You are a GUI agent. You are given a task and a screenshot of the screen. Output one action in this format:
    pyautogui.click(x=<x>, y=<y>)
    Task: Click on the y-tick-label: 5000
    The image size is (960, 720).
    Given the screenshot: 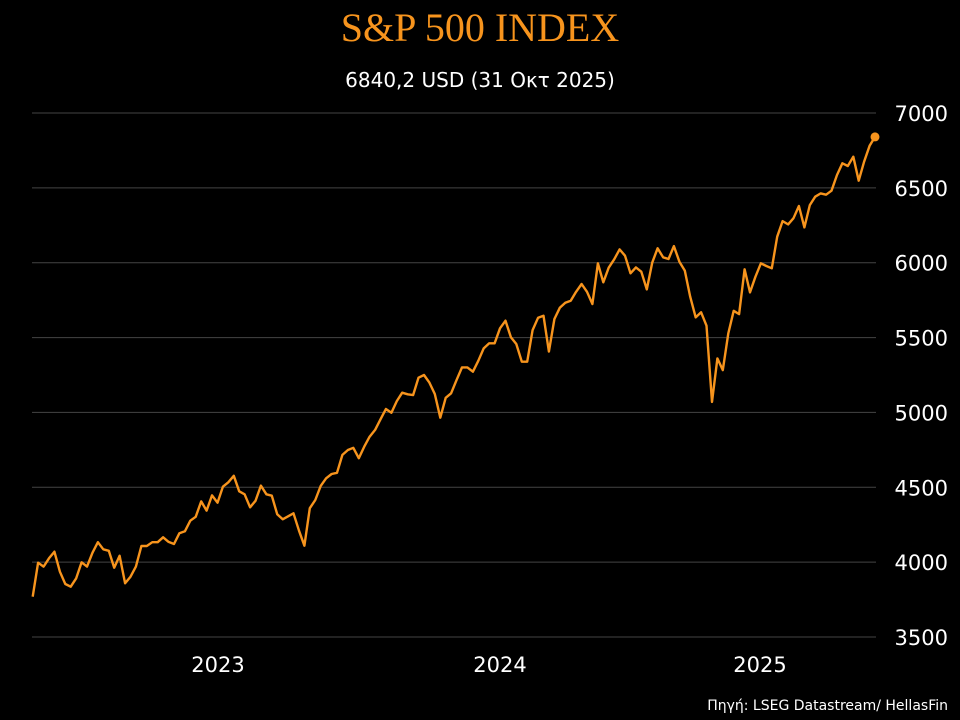 What is the action you would take?
    pyautogui.click(x=921, y=413)
    